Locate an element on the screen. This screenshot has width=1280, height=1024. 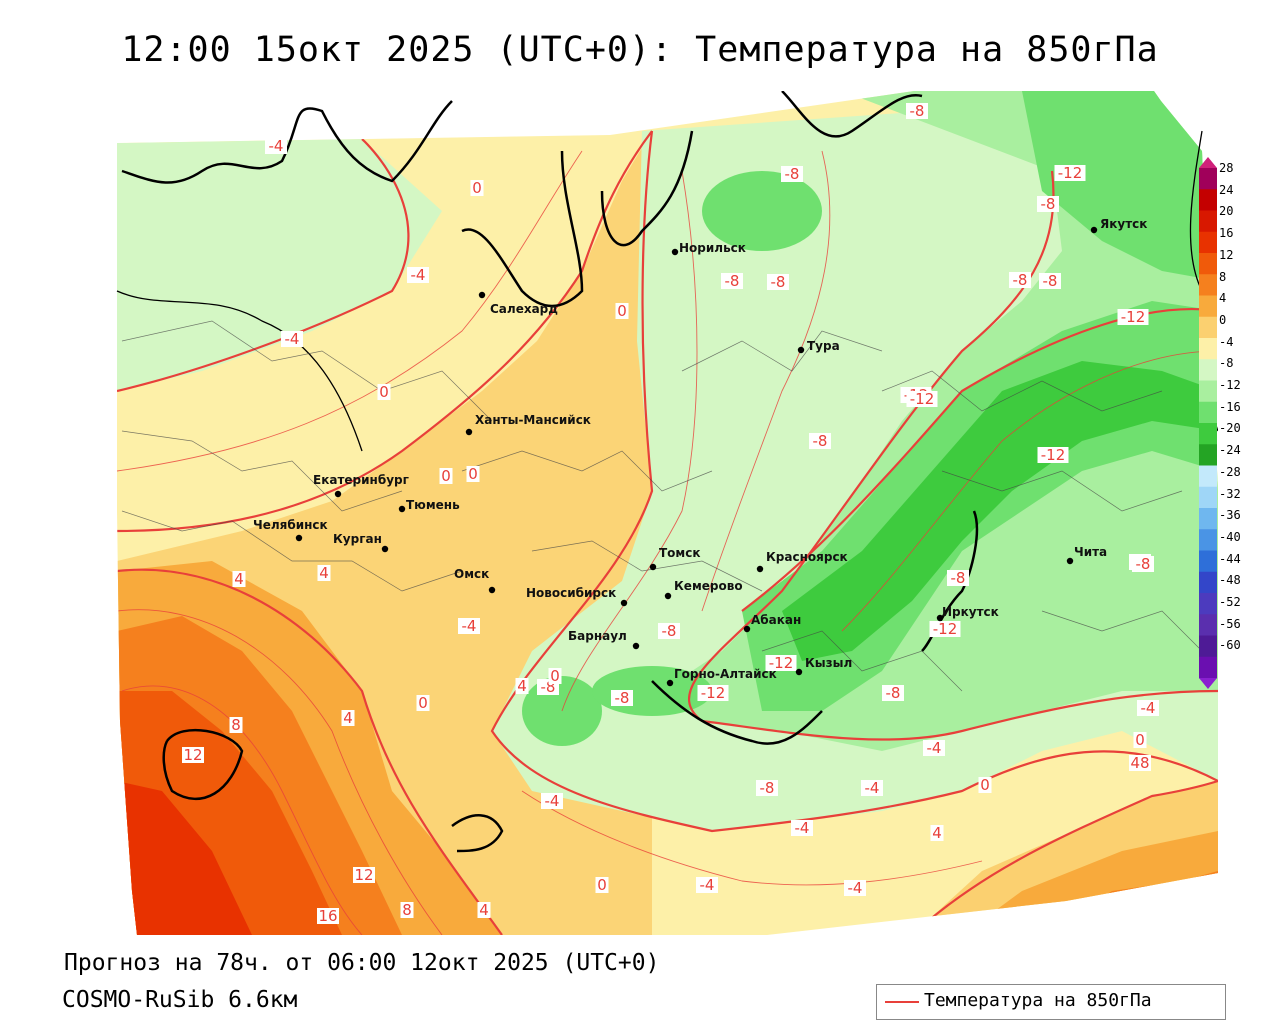
city-marker: Тюмень is located at coordinates (429, 505).